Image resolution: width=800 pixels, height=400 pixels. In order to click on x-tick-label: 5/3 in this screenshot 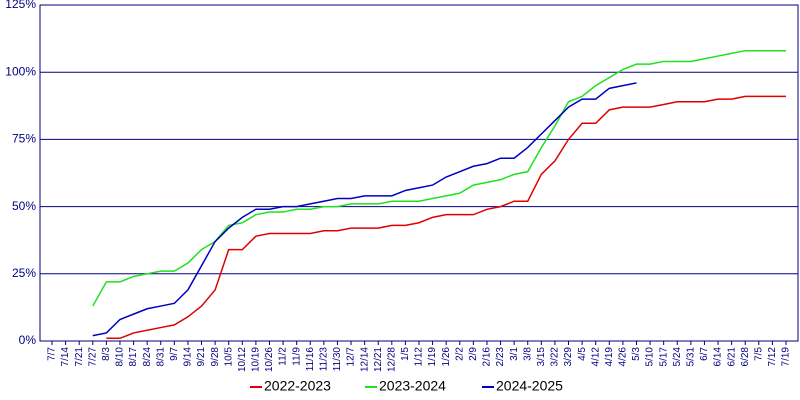, I will do `click(636, 354)`.